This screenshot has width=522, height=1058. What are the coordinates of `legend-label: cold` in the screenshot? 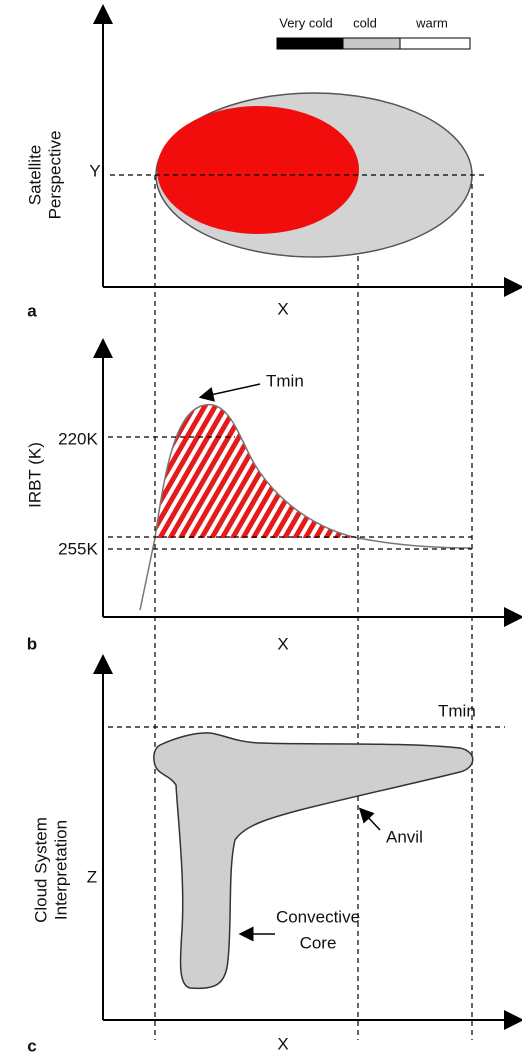 It's located at (365, 22).